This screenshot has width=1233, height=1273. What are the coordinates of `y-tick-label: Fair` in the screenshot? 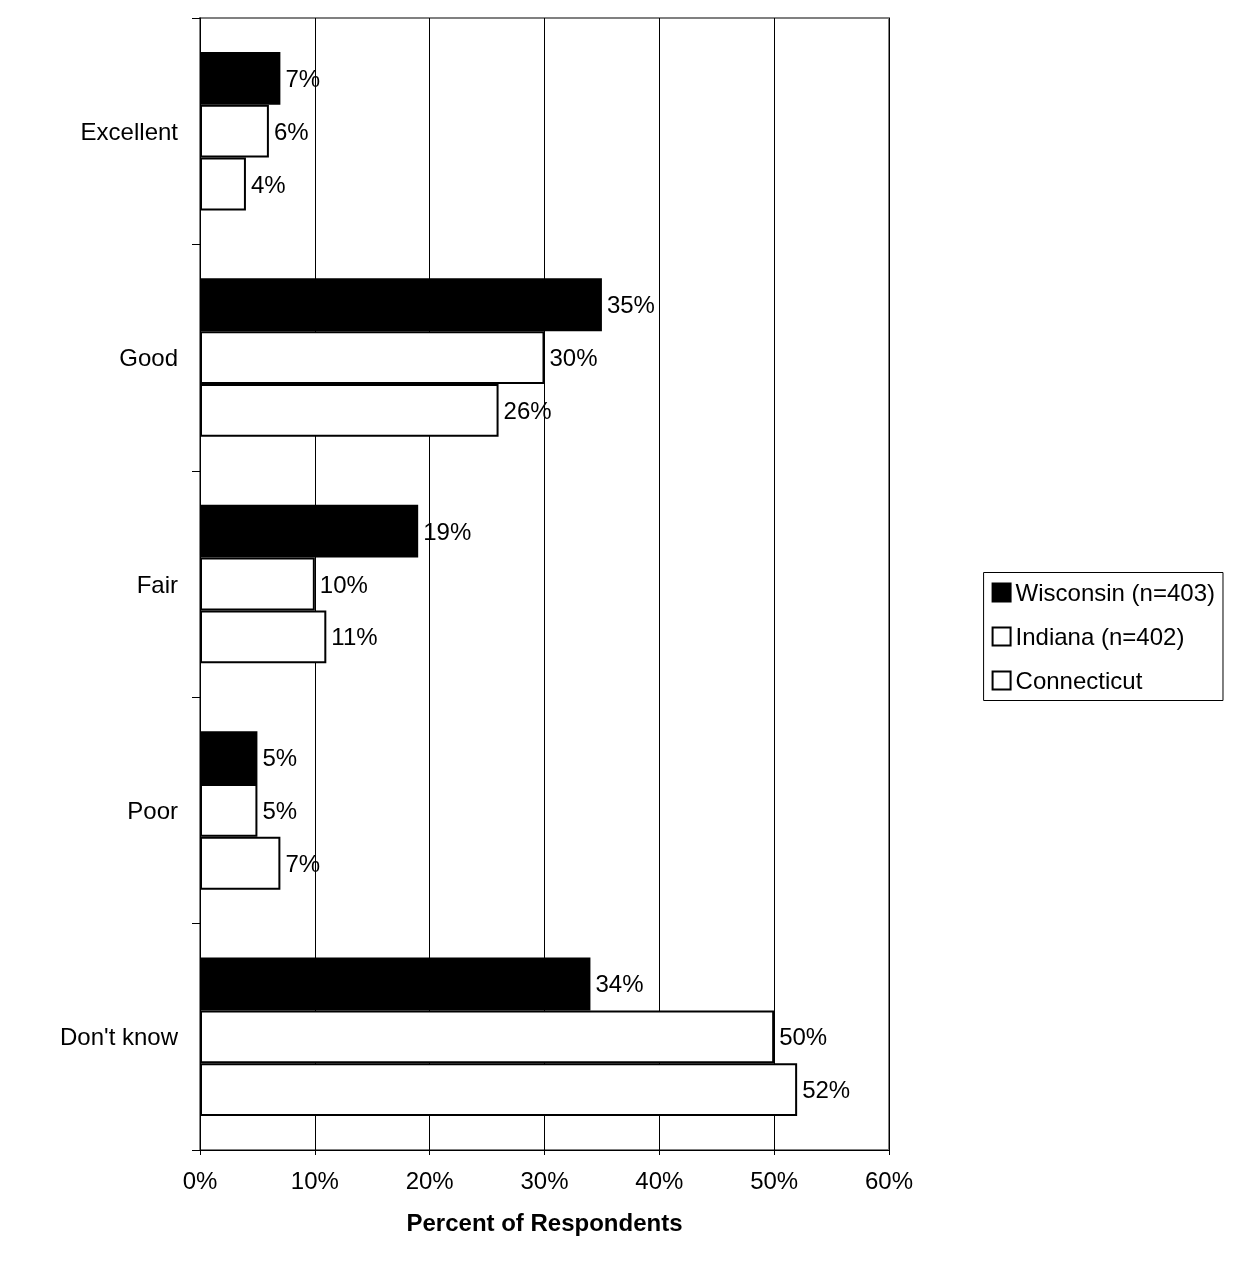 It's located at (157, 584).